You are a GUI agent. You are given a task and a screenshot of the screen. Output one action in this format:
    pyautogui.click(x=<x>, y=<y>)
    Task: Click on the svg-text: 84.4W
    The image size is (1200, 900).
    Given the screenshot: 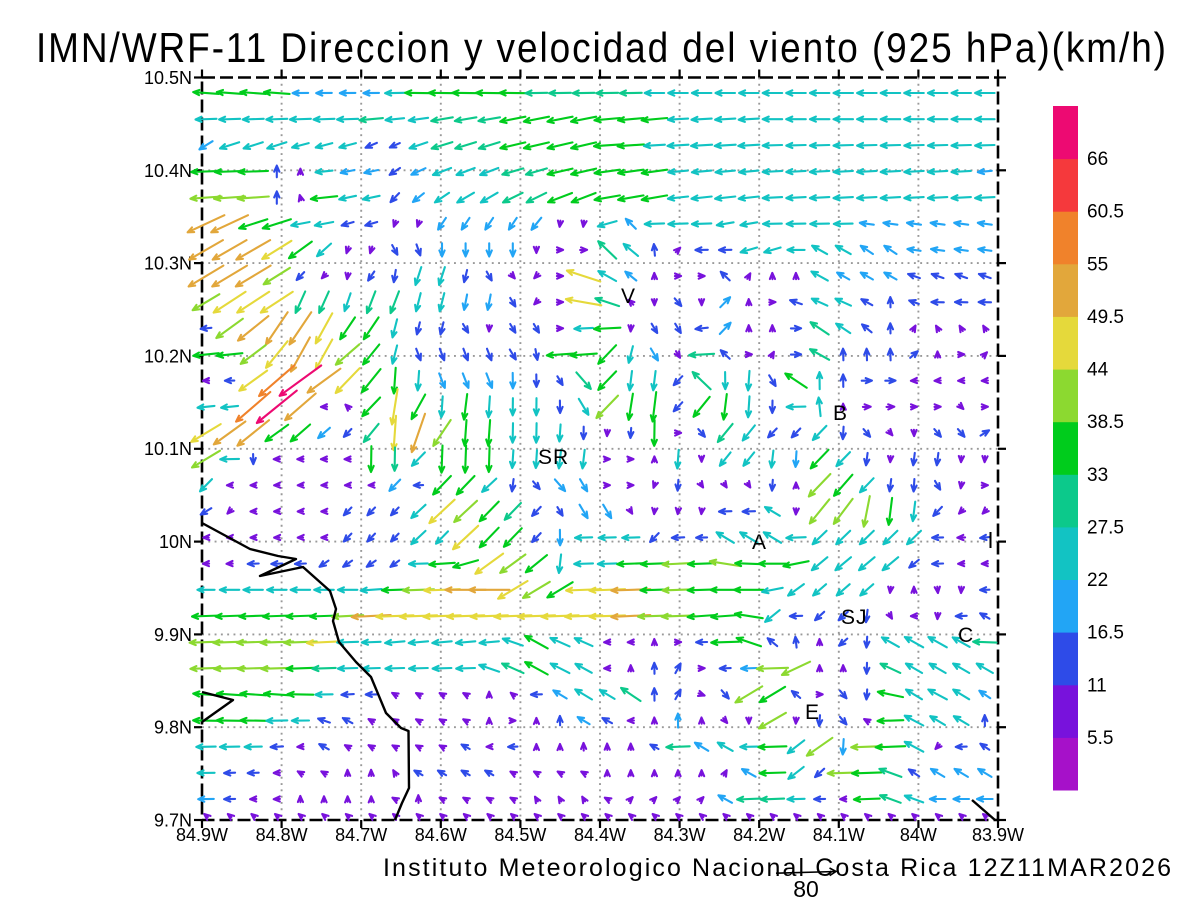 What is the action you would take?
    pyautogui.click(x=600, y=835)
    